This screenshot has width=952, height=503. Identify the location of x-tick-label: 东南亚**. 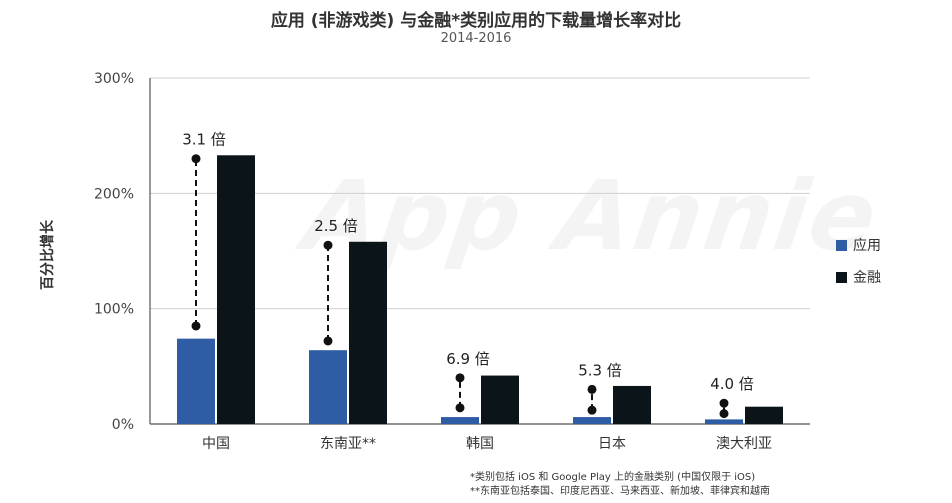
(348, 444).